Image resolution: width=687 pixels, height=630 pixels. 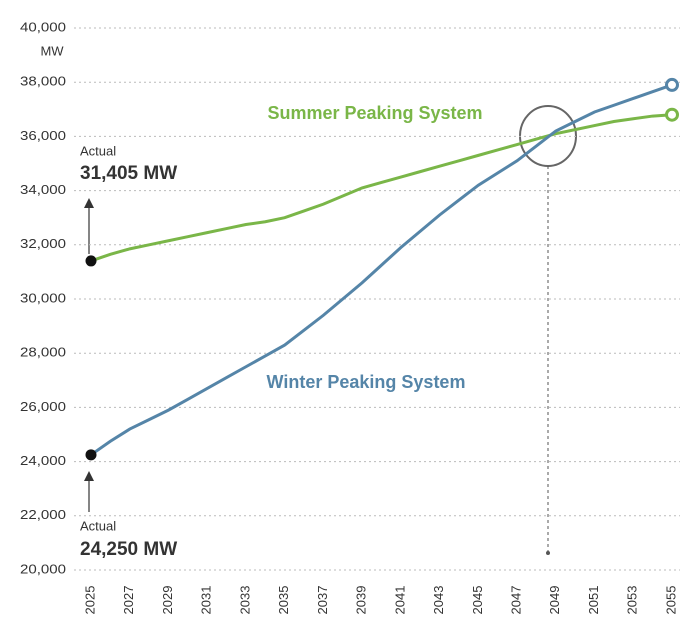 What do you see at coordinates (206, 600) in the screenshot?
I see `x-tick-label: 2031` at bounding box center [206, 600].